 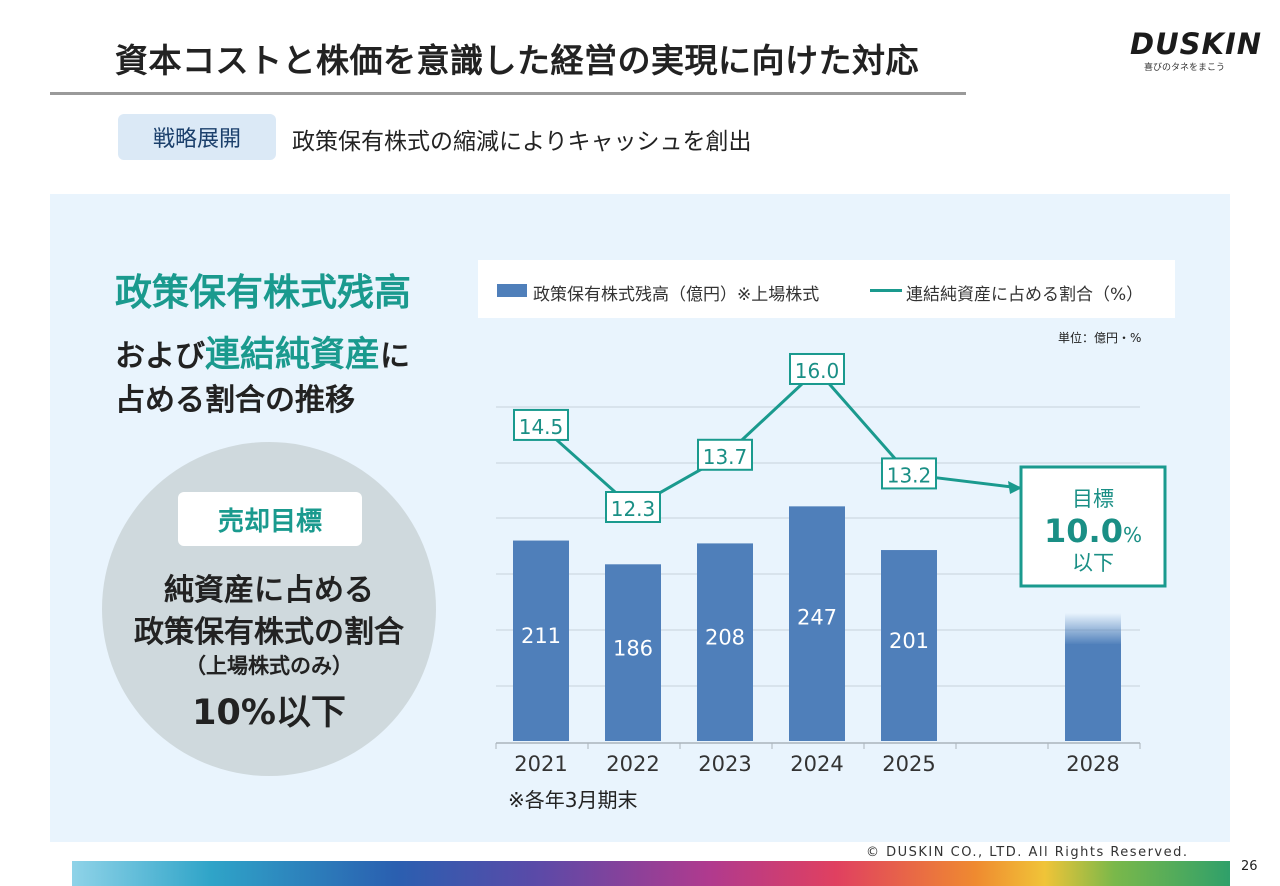 What do you see at coordinates (676, 295) in the screenshot?
I see `legend-bar-label: 政策保有株式残高（億円）※上場株式` at bounding box center [676, 295].